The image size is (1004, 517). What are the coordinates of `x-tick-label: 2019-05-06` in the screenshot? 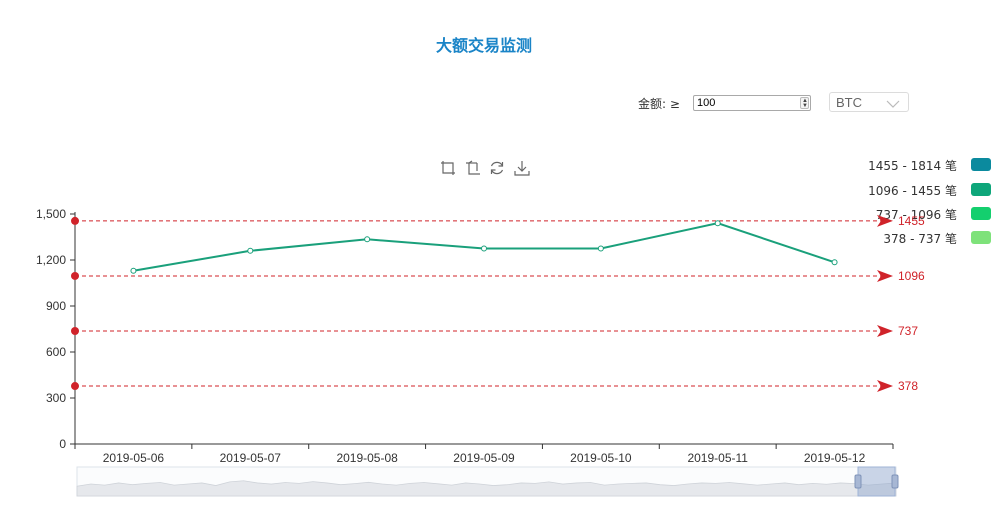 It's located at (134, 458).